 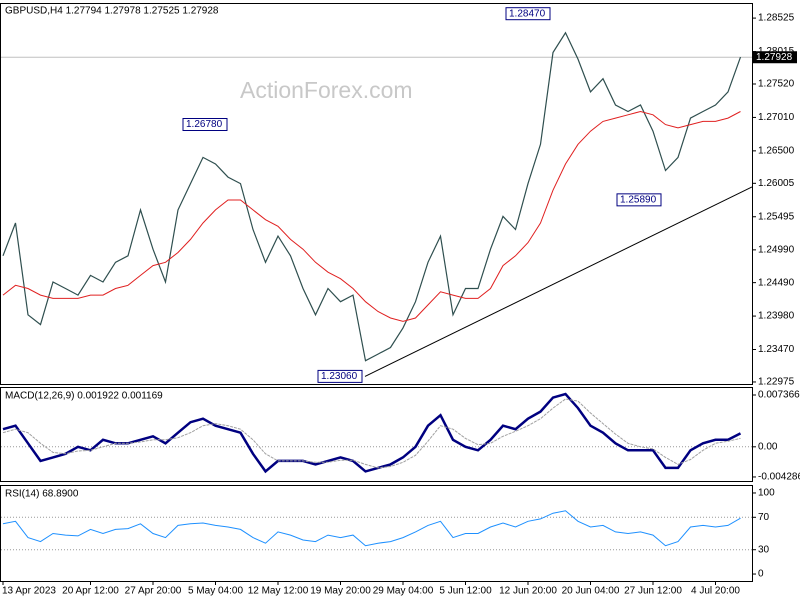 I want to click on y-tick-label: 1.26500, so click(x=776, y=151).